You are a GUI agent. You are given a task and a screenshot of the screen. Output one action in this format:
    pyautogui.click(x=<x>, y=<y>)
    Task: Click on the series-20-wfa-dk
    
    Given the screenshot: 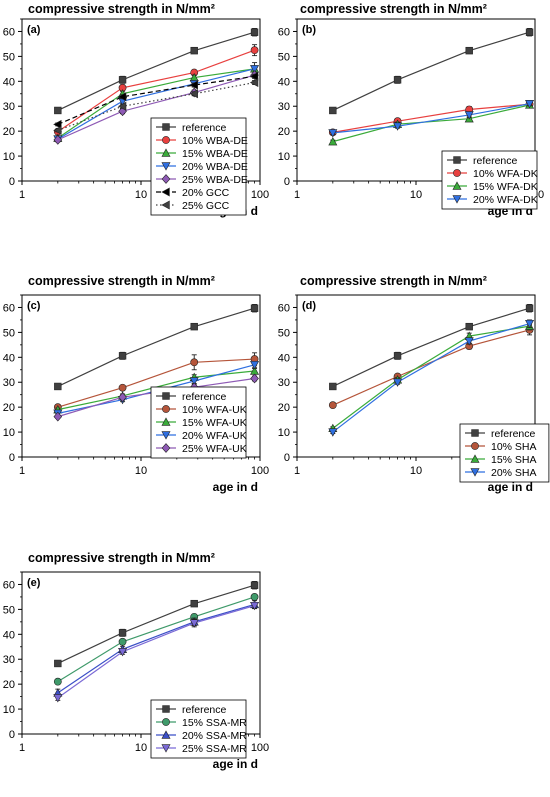 What is the action you would take?
    pyautogui.click(x=431, y=119)
    